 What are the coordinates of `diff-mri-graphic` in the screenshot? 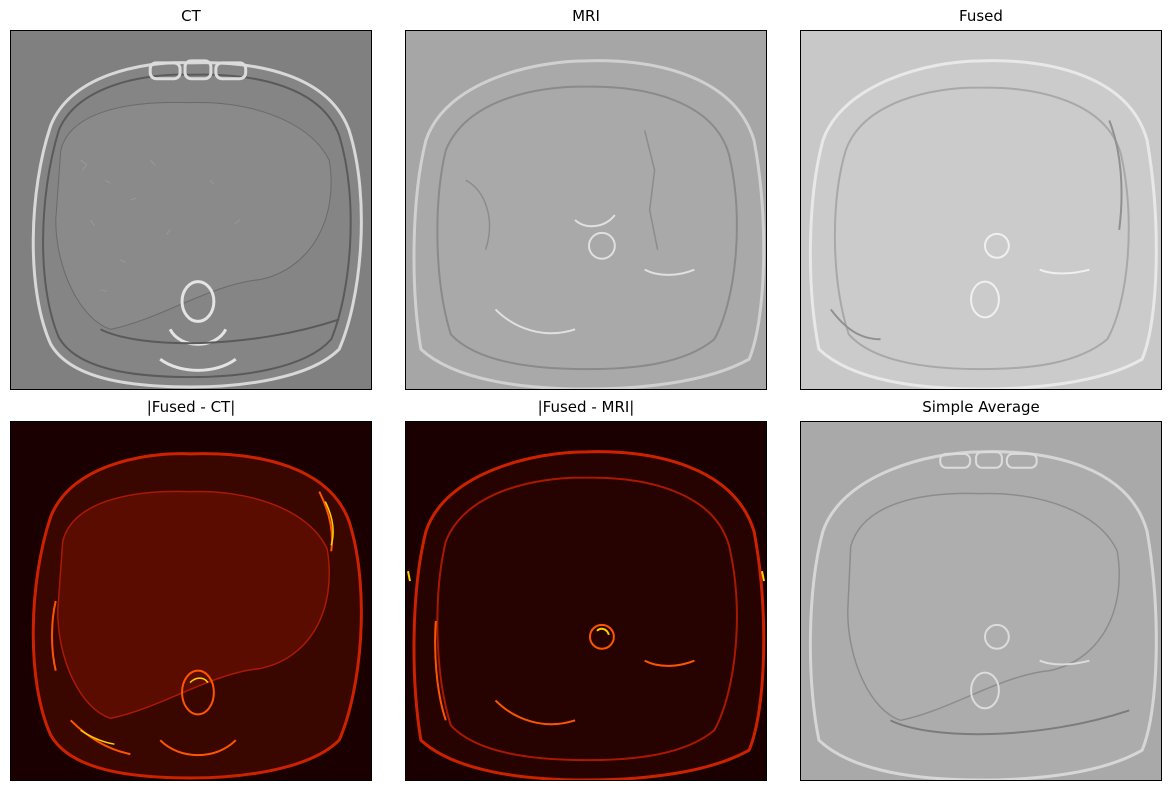 It's located at (586, 601).